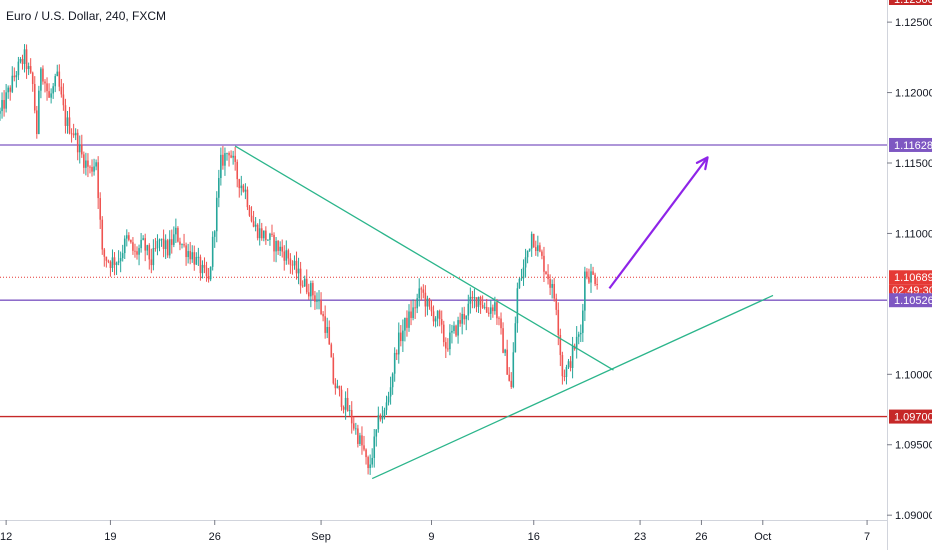 This screenshot has width=932, height=550. I want to click on x-tick-label-8: Oct, so click(762, 537).